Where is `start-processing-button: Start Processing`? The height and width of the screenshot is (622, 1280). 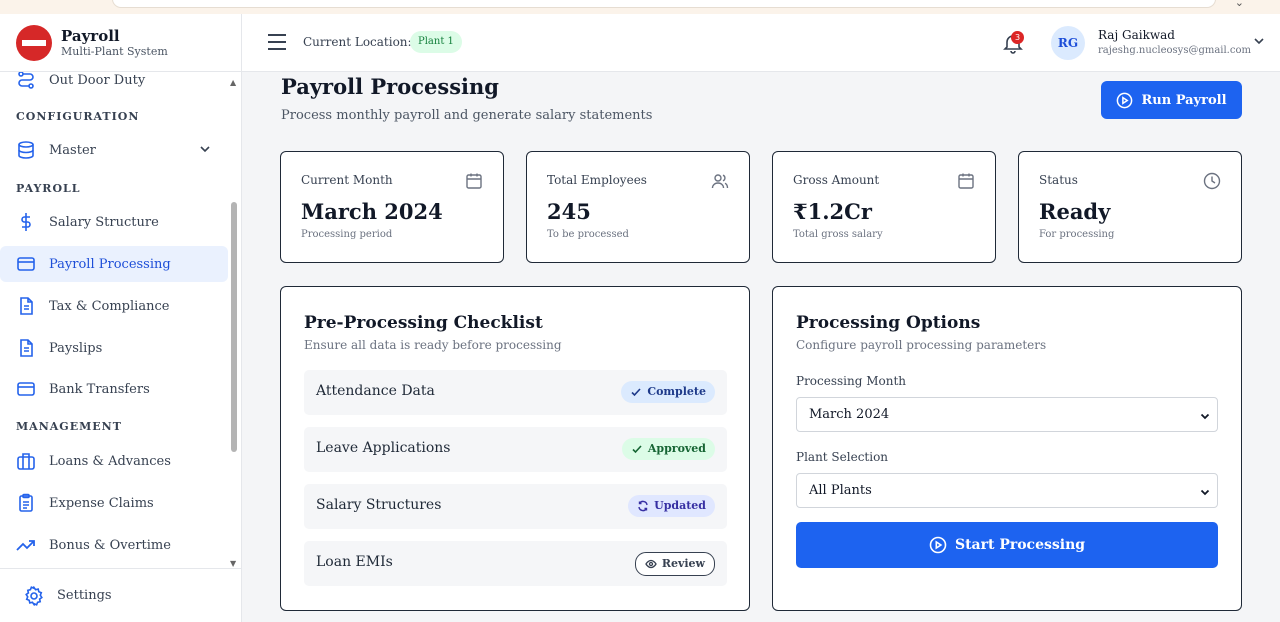
start-processing-button: Start Processing is located at coordinates (1007, 545).